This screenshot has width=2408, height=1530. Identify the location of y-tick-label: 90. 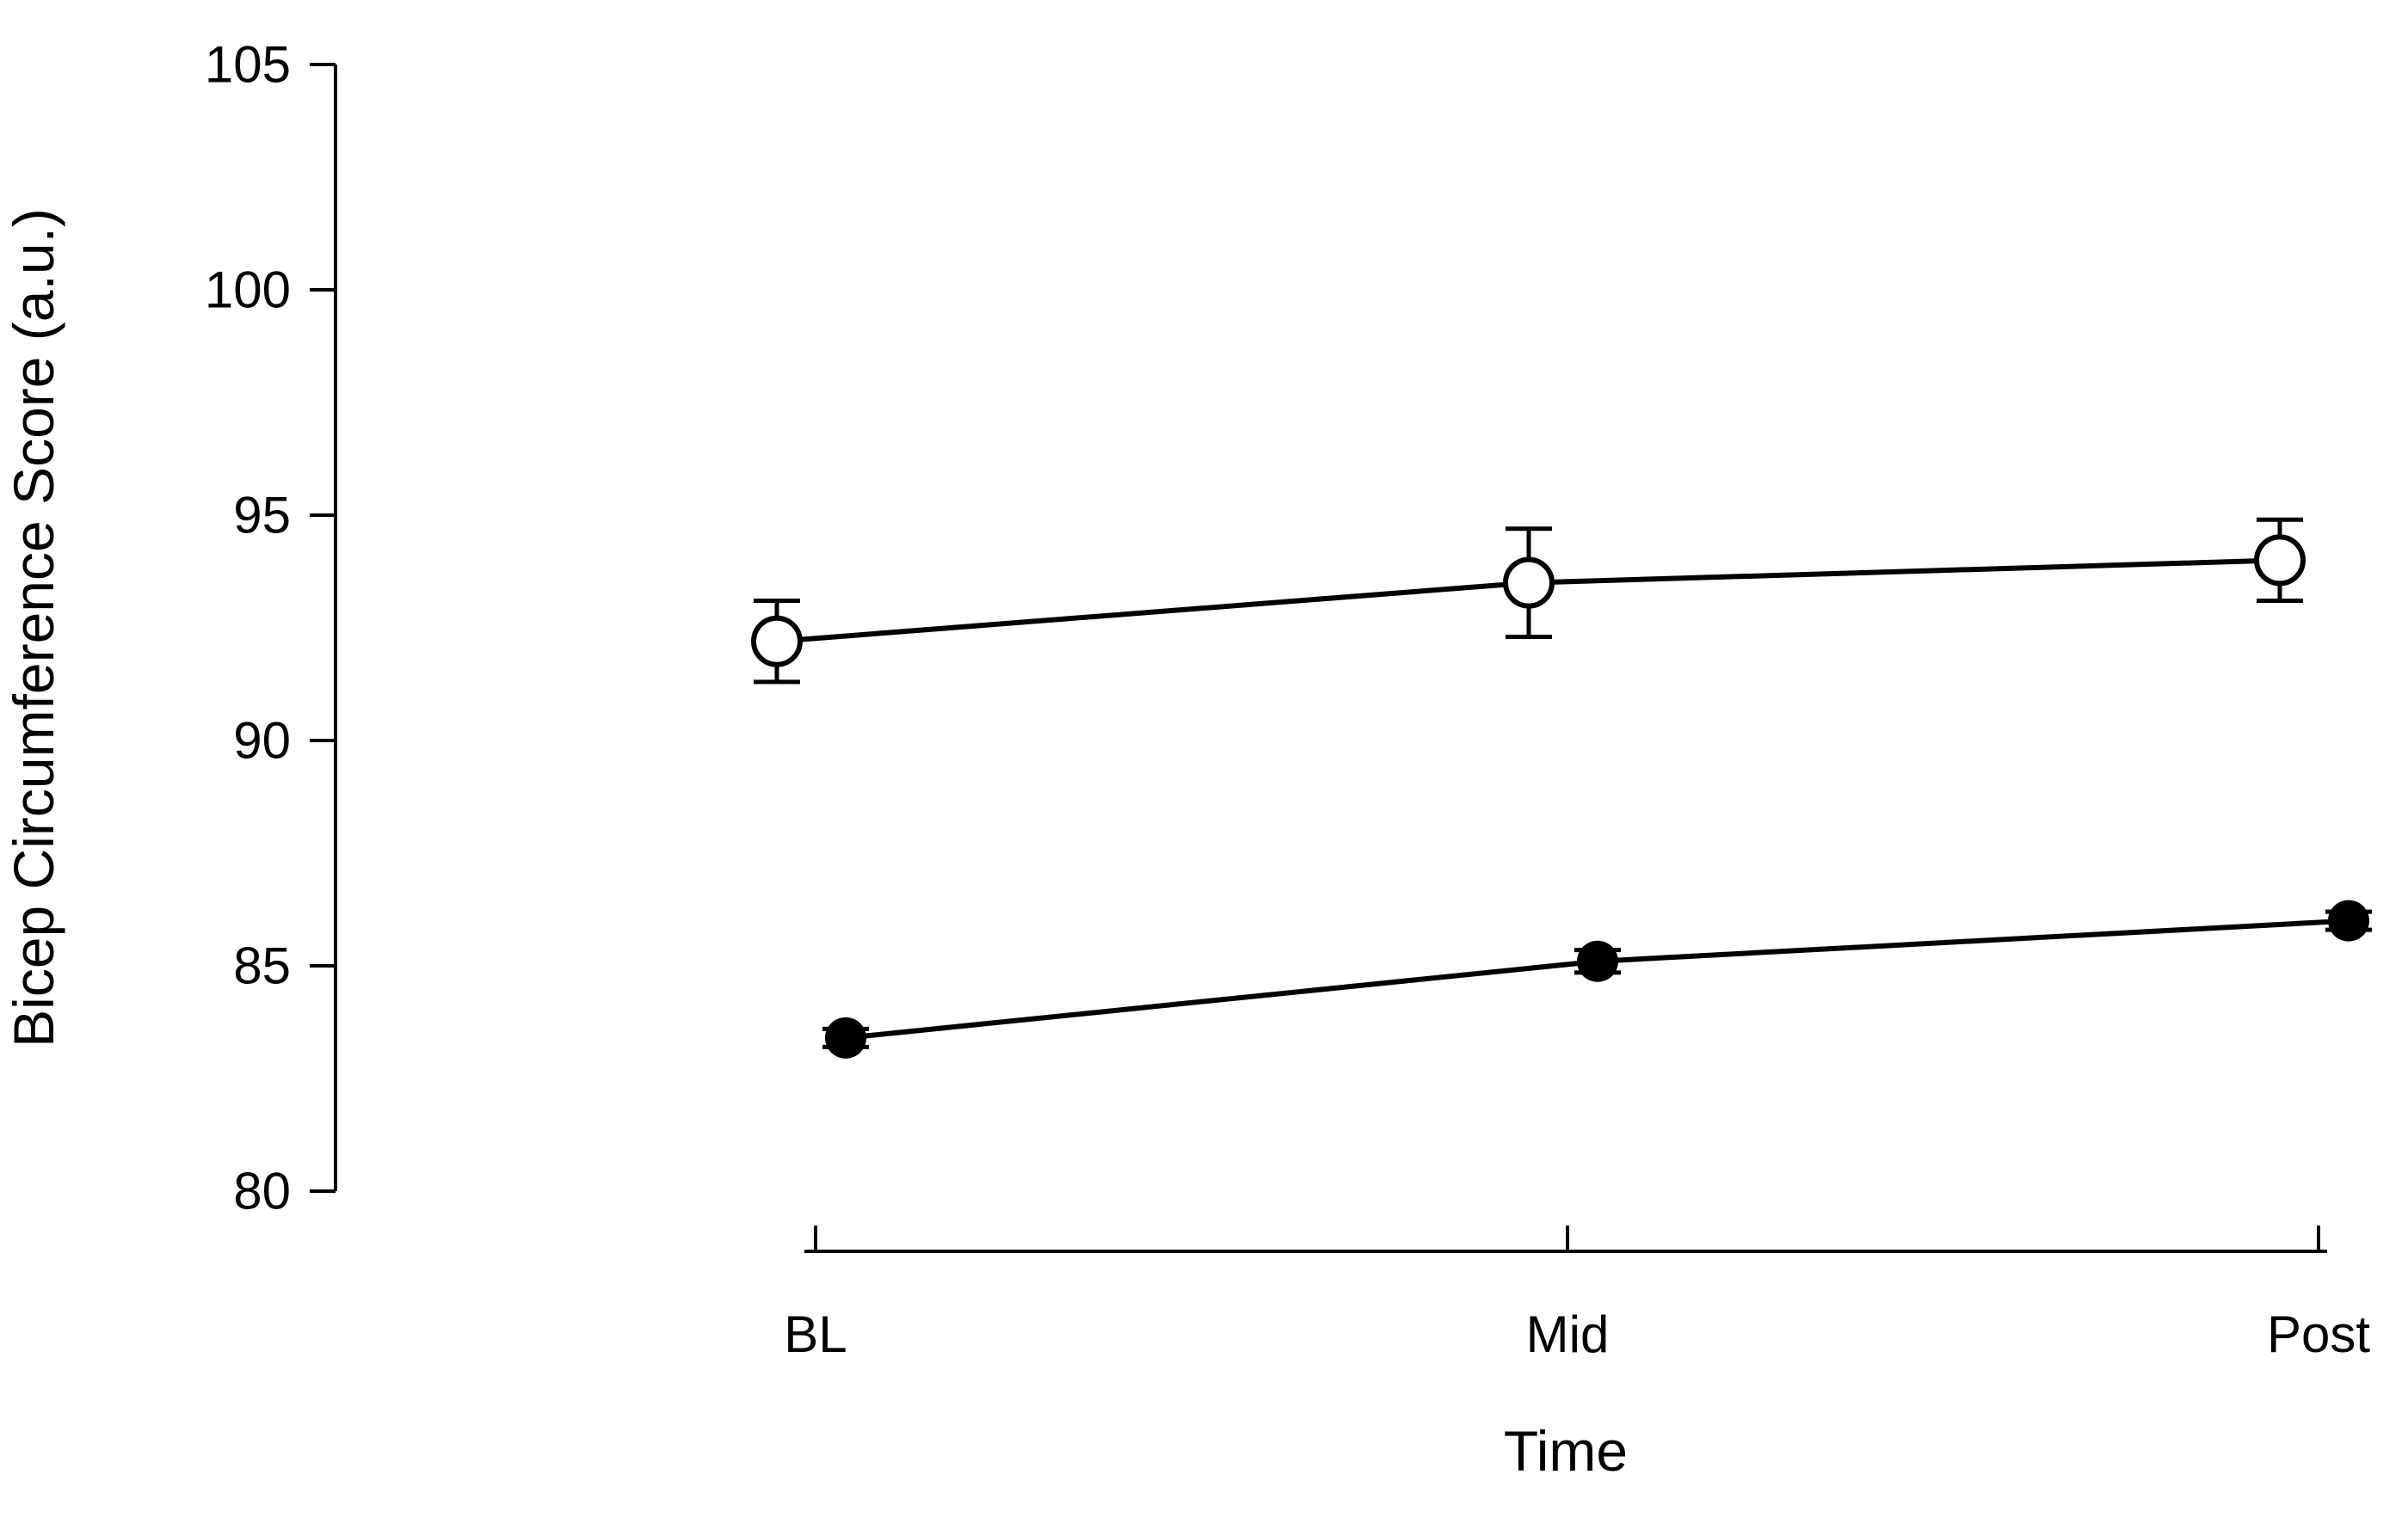
(262, 741).